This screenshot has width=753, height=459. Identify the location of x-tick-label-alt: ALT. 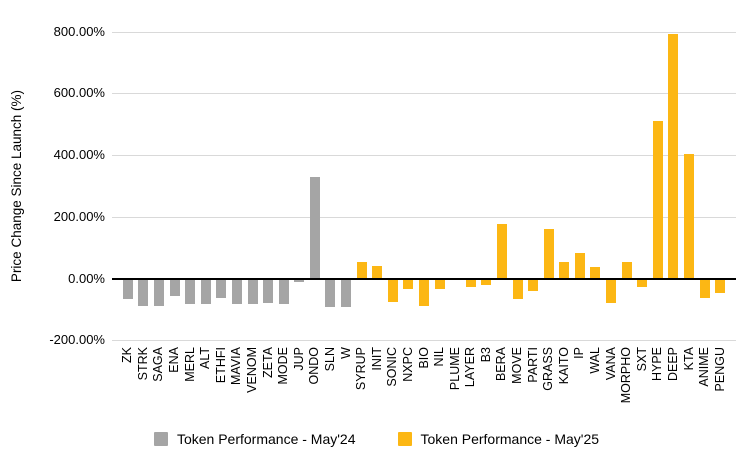
(205, 358).